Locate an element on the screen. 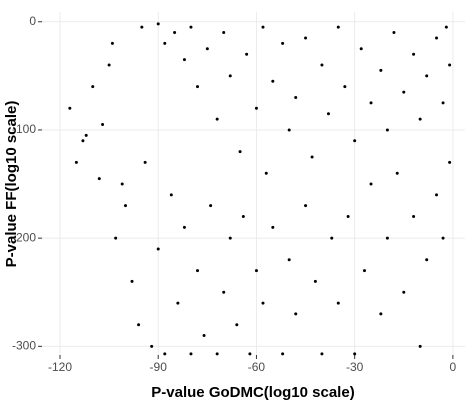  y-axis-title: P-value FF(log10 scale) is located at coordinates (11, 184).